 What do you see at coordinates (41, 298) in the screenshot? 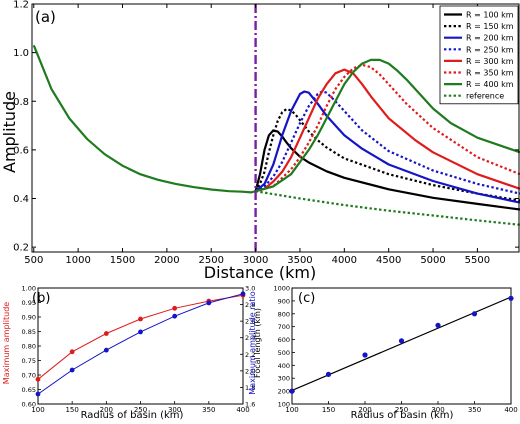
I see `panel-b-label: (b)` at bounding box center [41, 298].